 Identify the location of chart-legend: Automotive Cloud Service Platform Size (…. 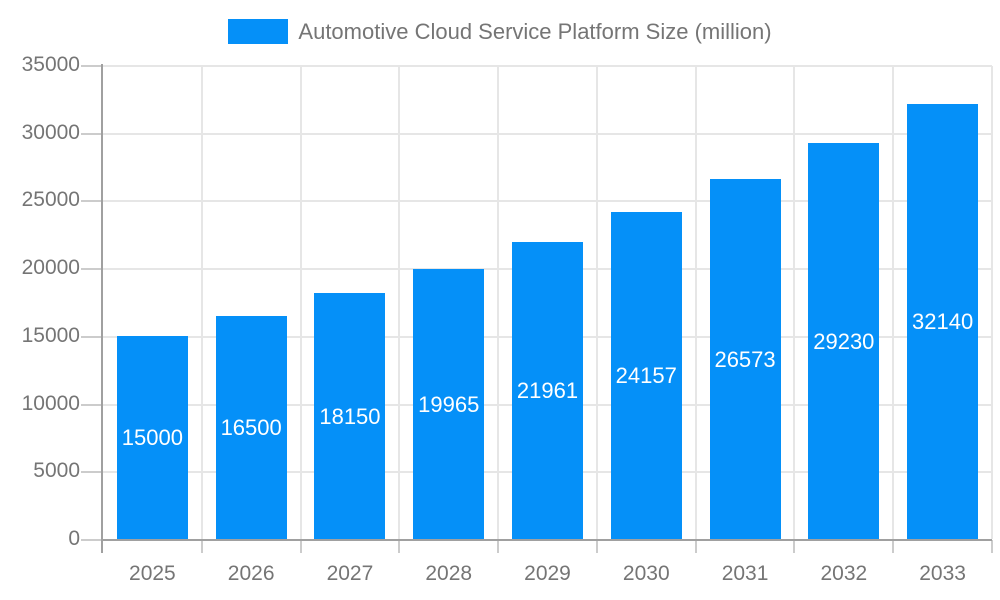
(500, 31).